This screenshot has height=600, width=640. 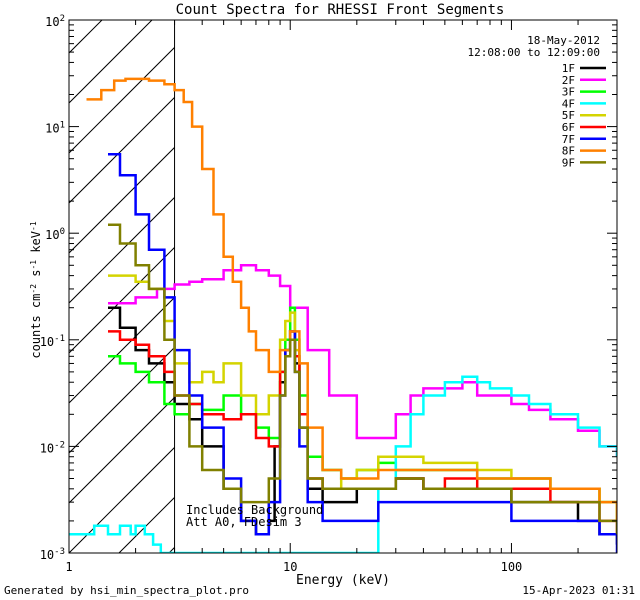 I want to click on legend-label-2f: 2F, so click(x=568, y=80).